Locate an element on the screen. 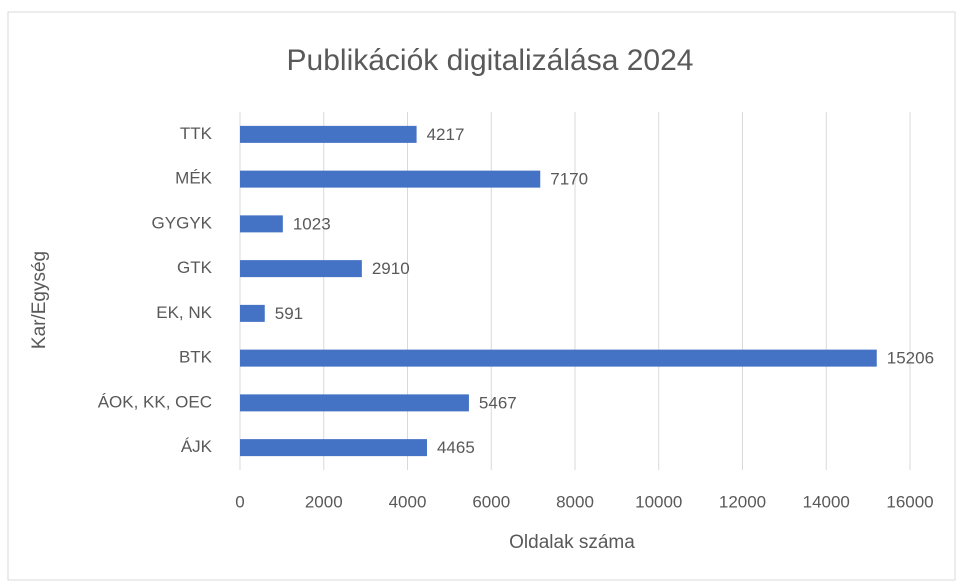 Image resolution: width=956 pixels, height=581 pixels. y-tick-label: TTK is located at coordinates (196, 133).